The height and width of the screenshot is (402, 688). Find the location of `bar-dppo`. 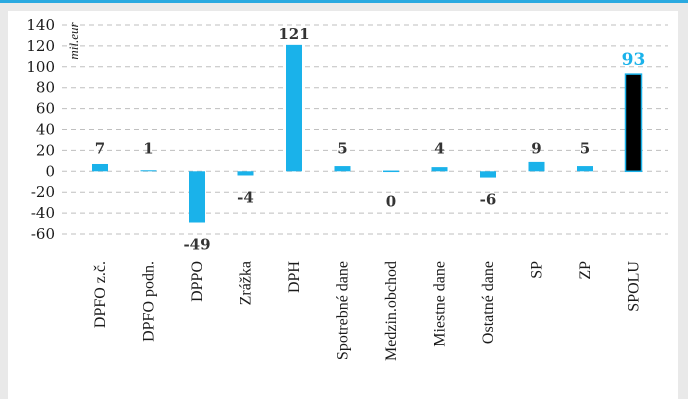

bar-dppo is located at coordinates (197, 197).